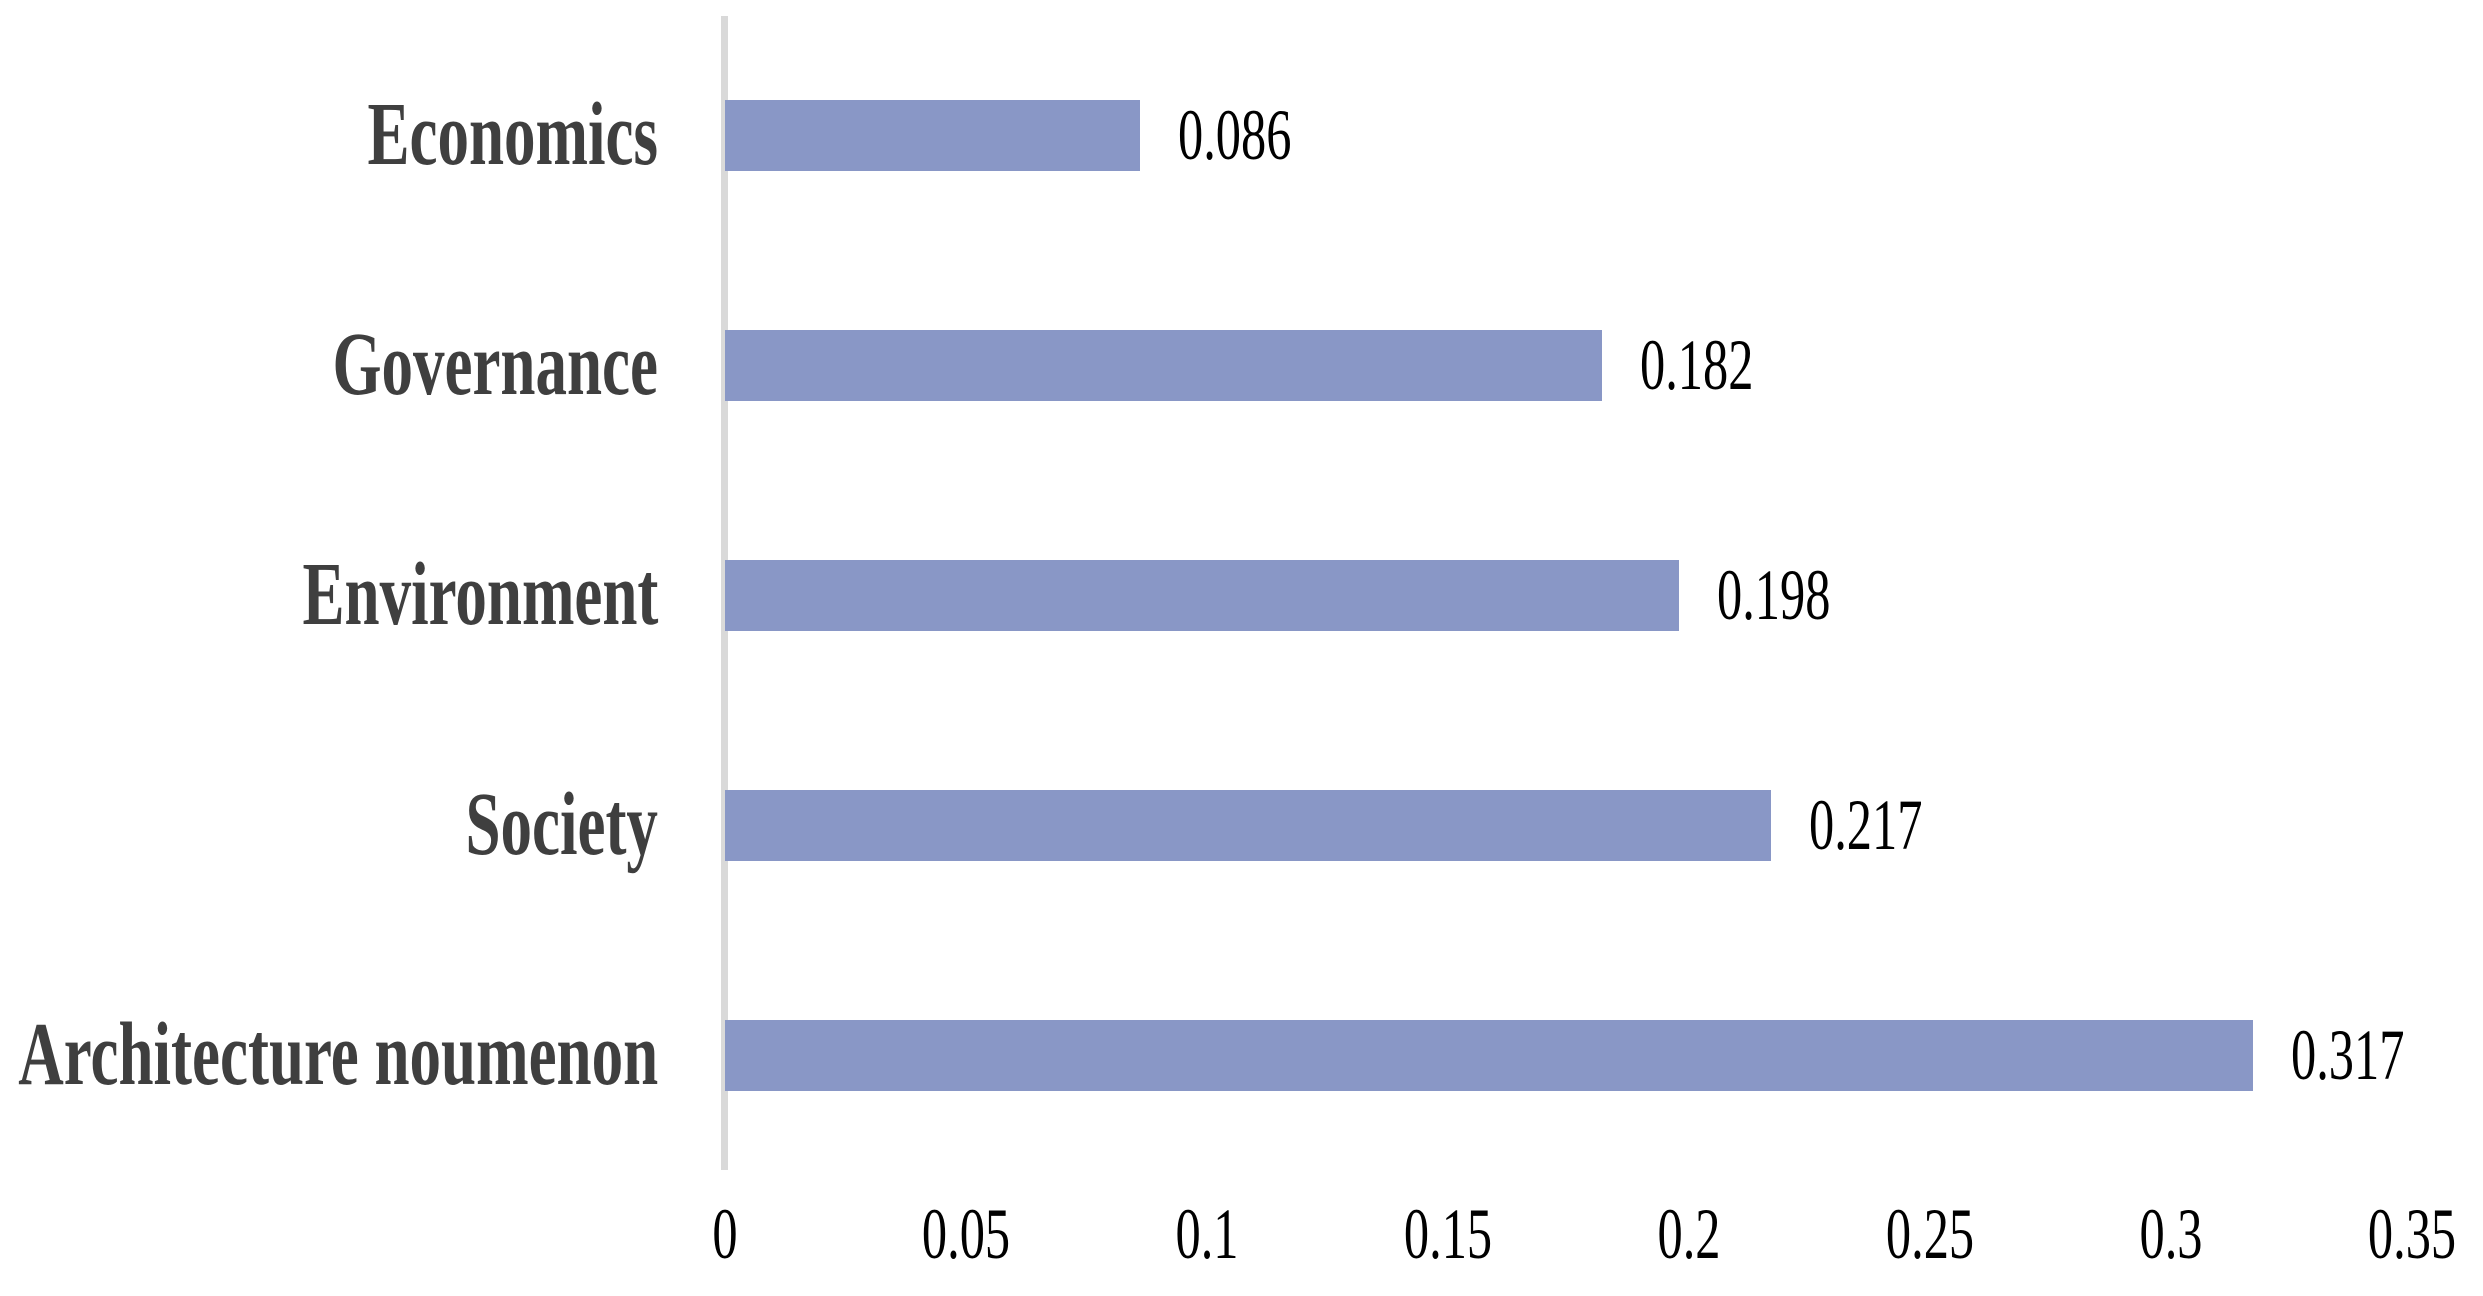  I want to click on bar-track: 0.182, so click(1604, 365).